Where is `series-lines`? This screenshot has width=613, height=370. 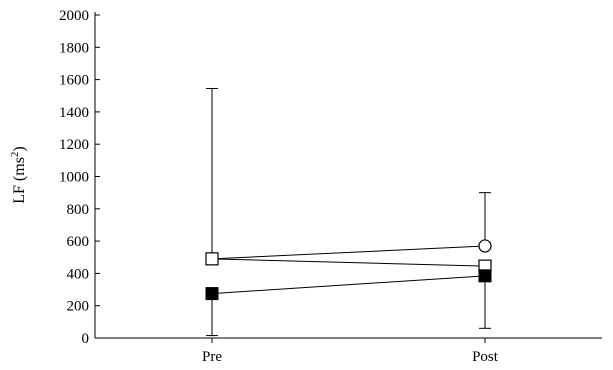 series-lines is located at coordinates (348, 270).